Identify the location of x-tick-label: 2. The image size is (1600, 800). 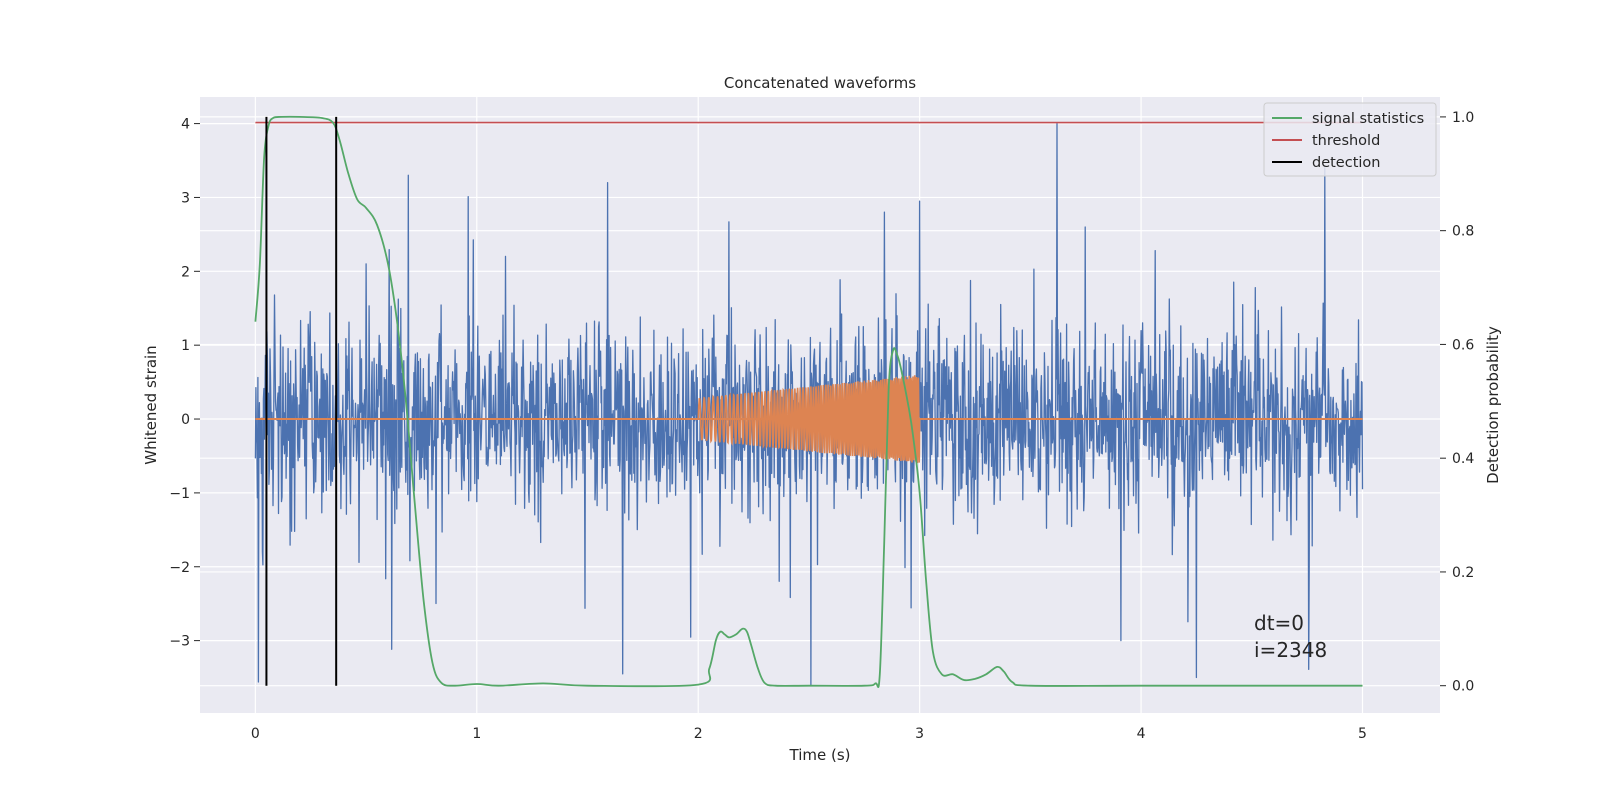
(698, 734).